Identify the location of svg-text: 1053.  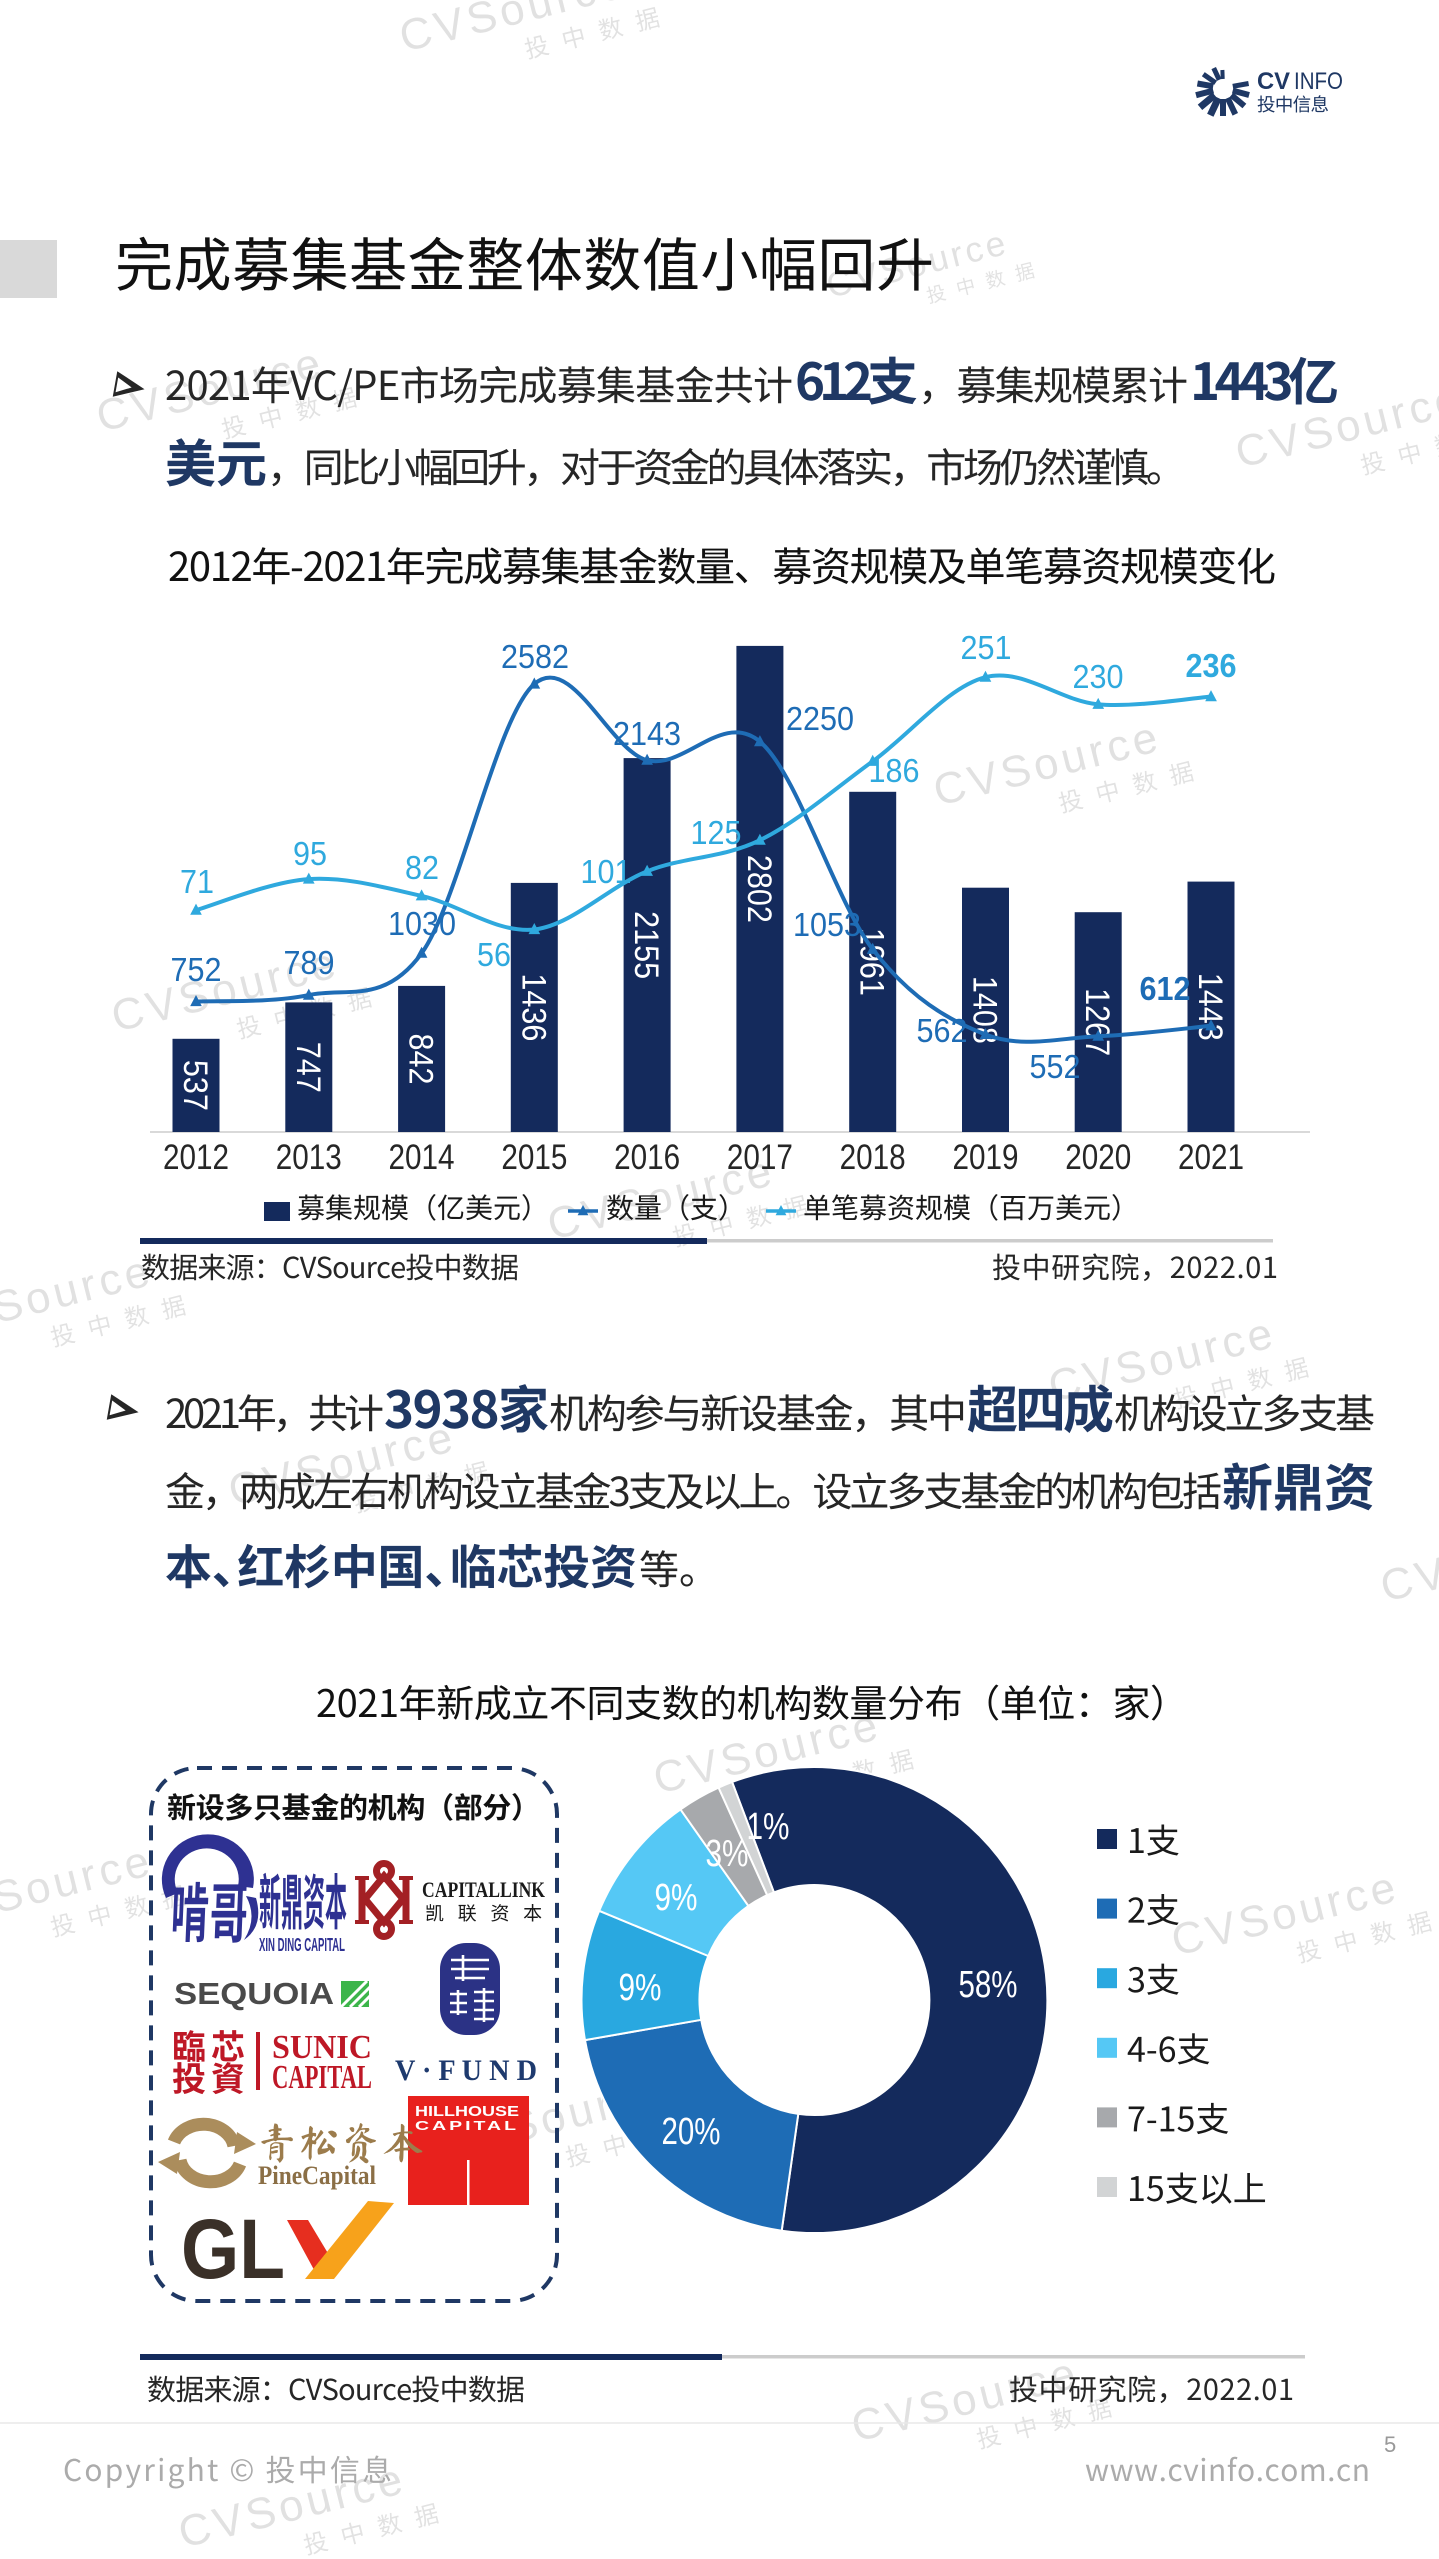
(827, 924).